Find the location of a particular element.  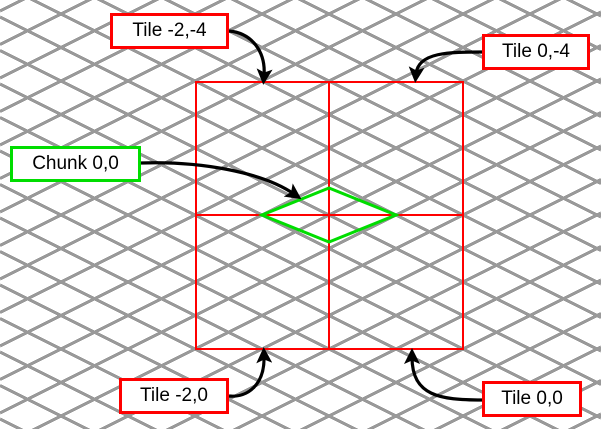

label-tile-neg2-neg4: Tile -2,-4 is located at coordinates (169, 31).